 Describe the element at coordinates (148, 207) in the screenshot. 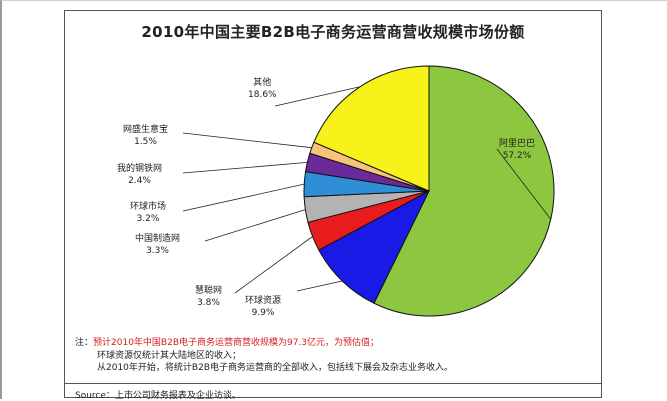

I see `slice-name-4: 环球市场` at that location.